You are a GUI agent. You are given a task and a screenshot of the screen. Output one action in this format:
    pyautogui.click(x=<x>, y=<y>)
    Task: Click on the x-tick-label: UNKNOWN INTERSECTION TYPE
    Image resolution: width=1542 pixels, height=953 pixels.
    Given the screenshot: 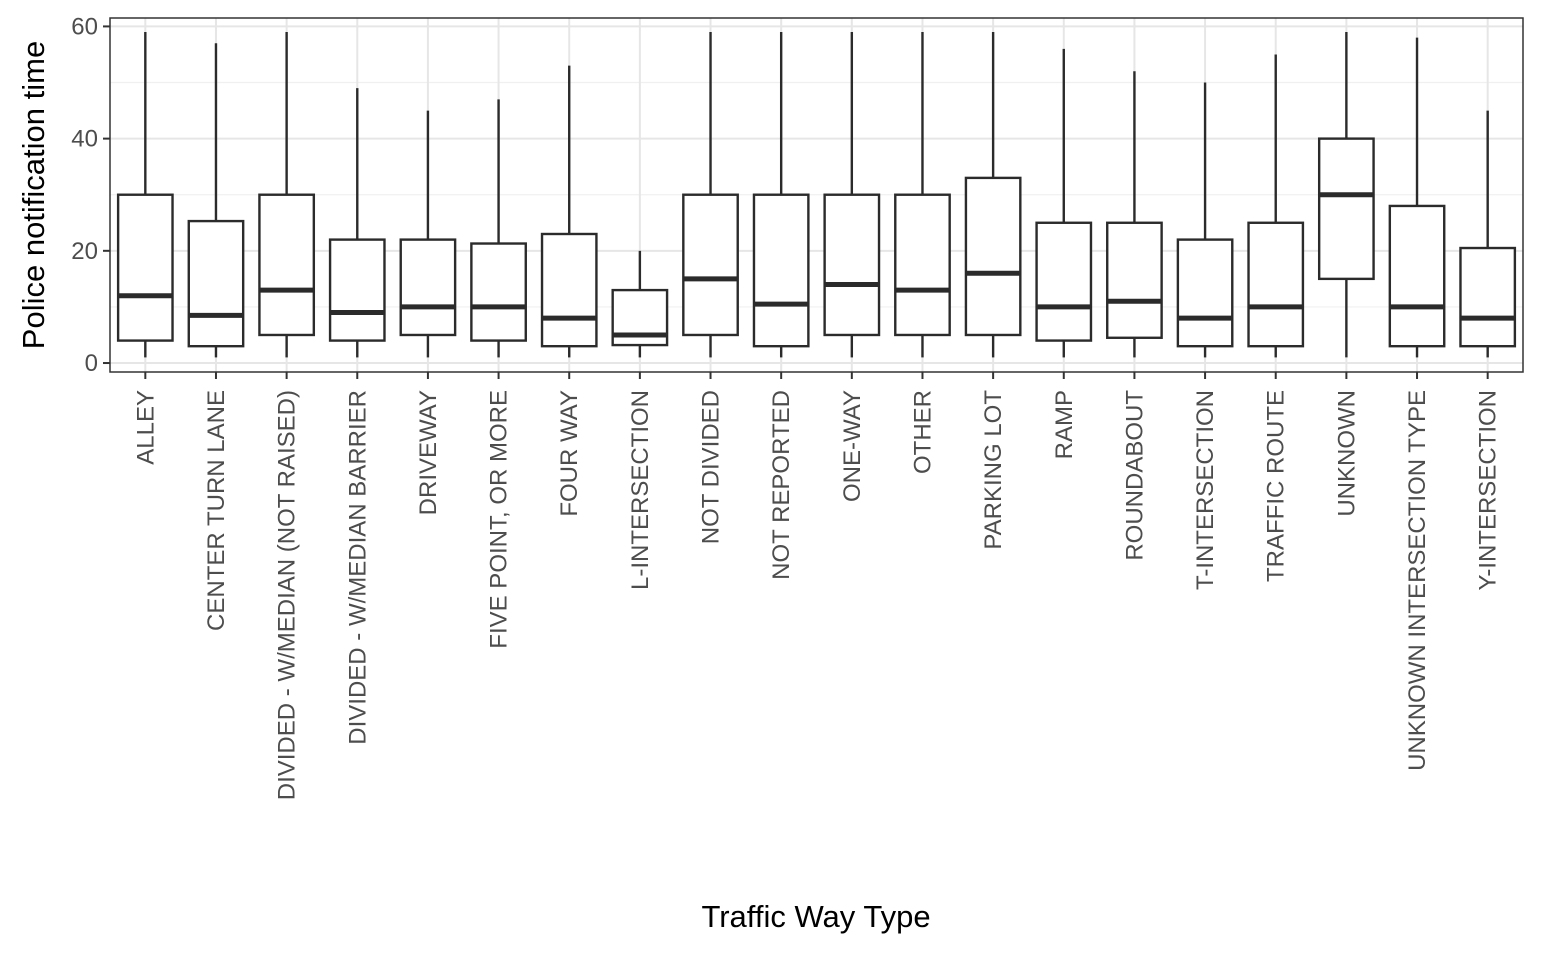 What is the action you would take?
    pyautogui.click(x=1417, y=580)
    